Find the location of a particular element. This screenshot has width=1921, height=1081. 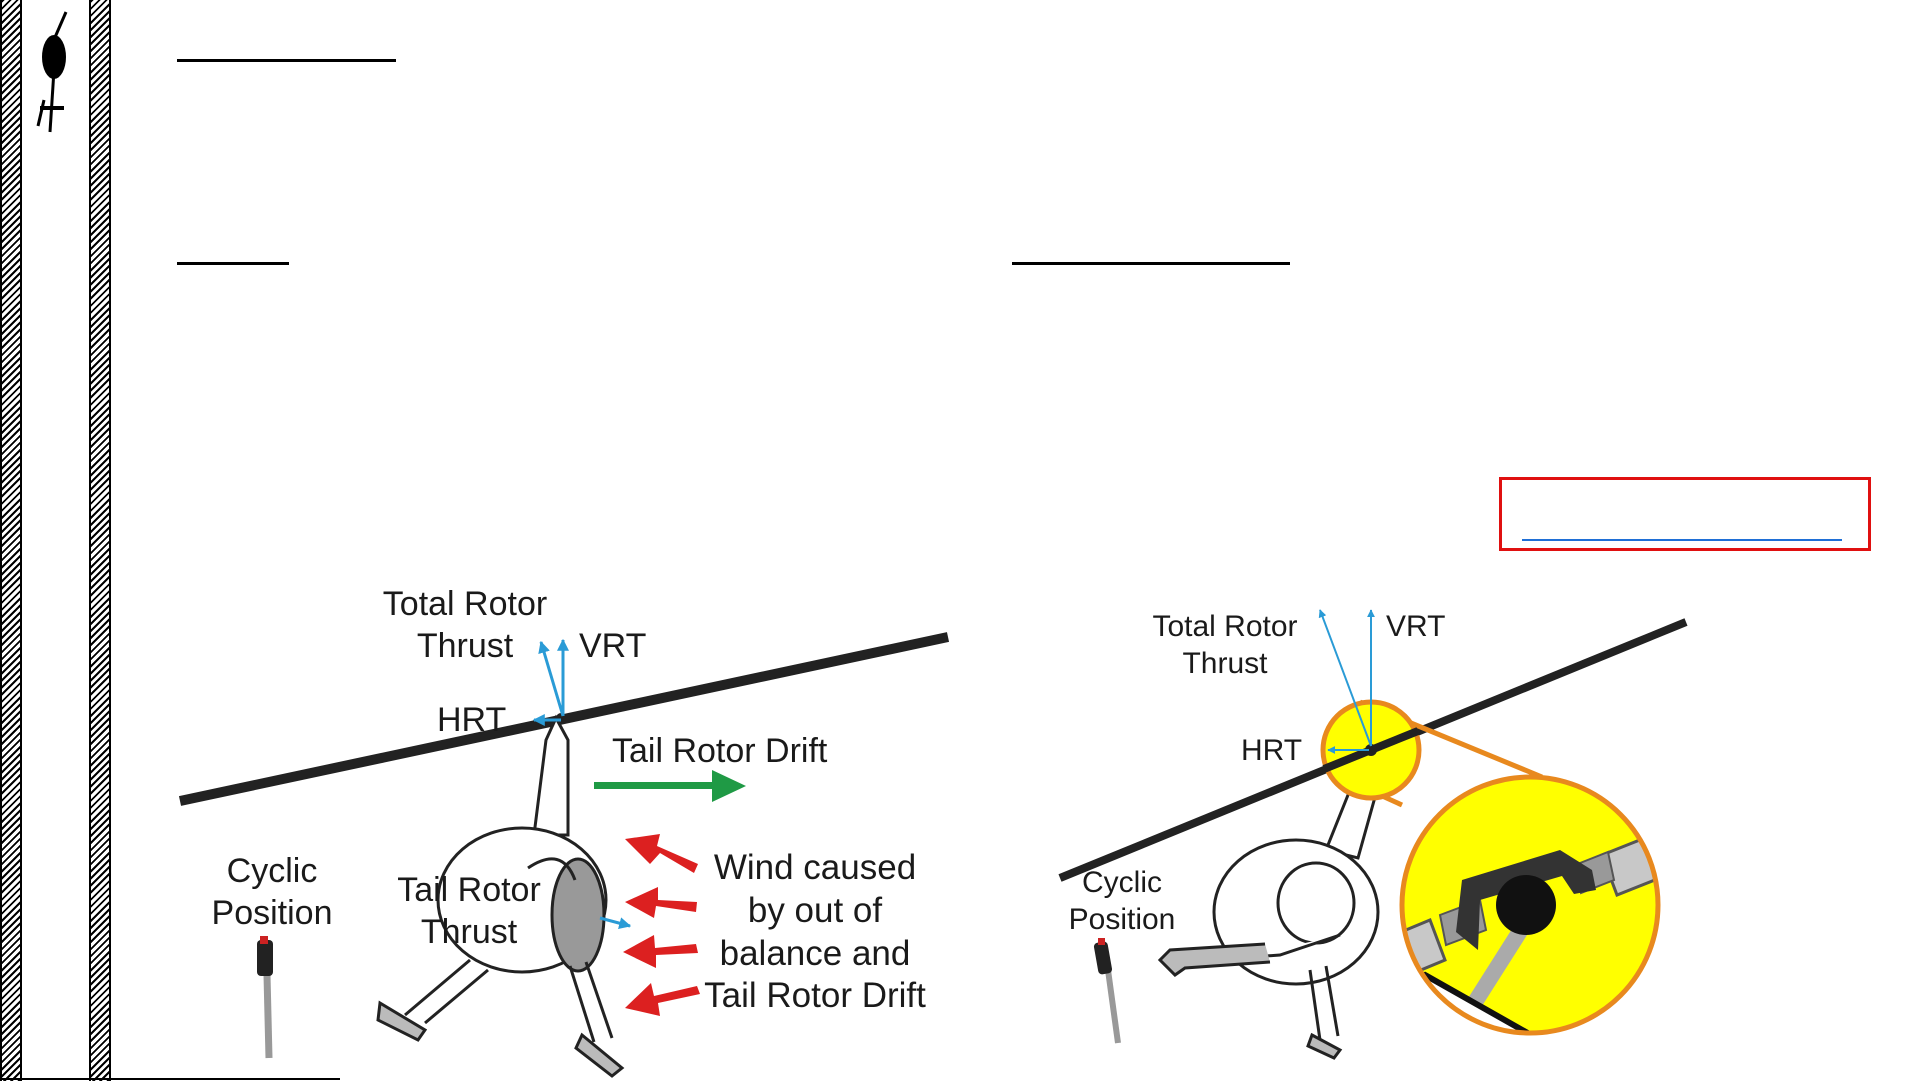

link-box is located at coordinates (1685, 514).